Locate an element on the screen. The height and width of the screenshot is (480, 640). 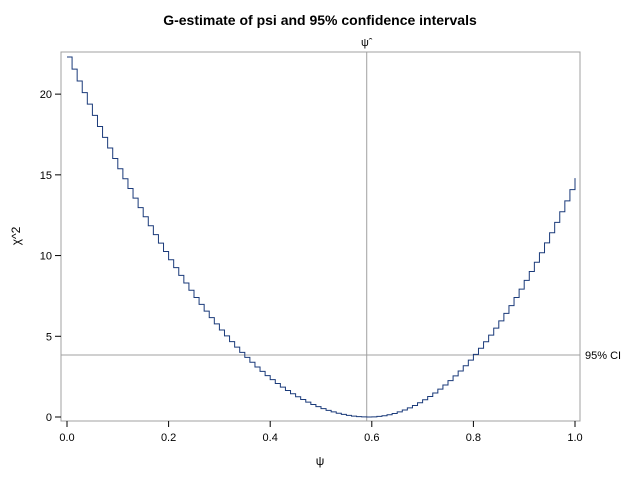
x-tick-label: 0.4 is located at coordinates (270, 438).